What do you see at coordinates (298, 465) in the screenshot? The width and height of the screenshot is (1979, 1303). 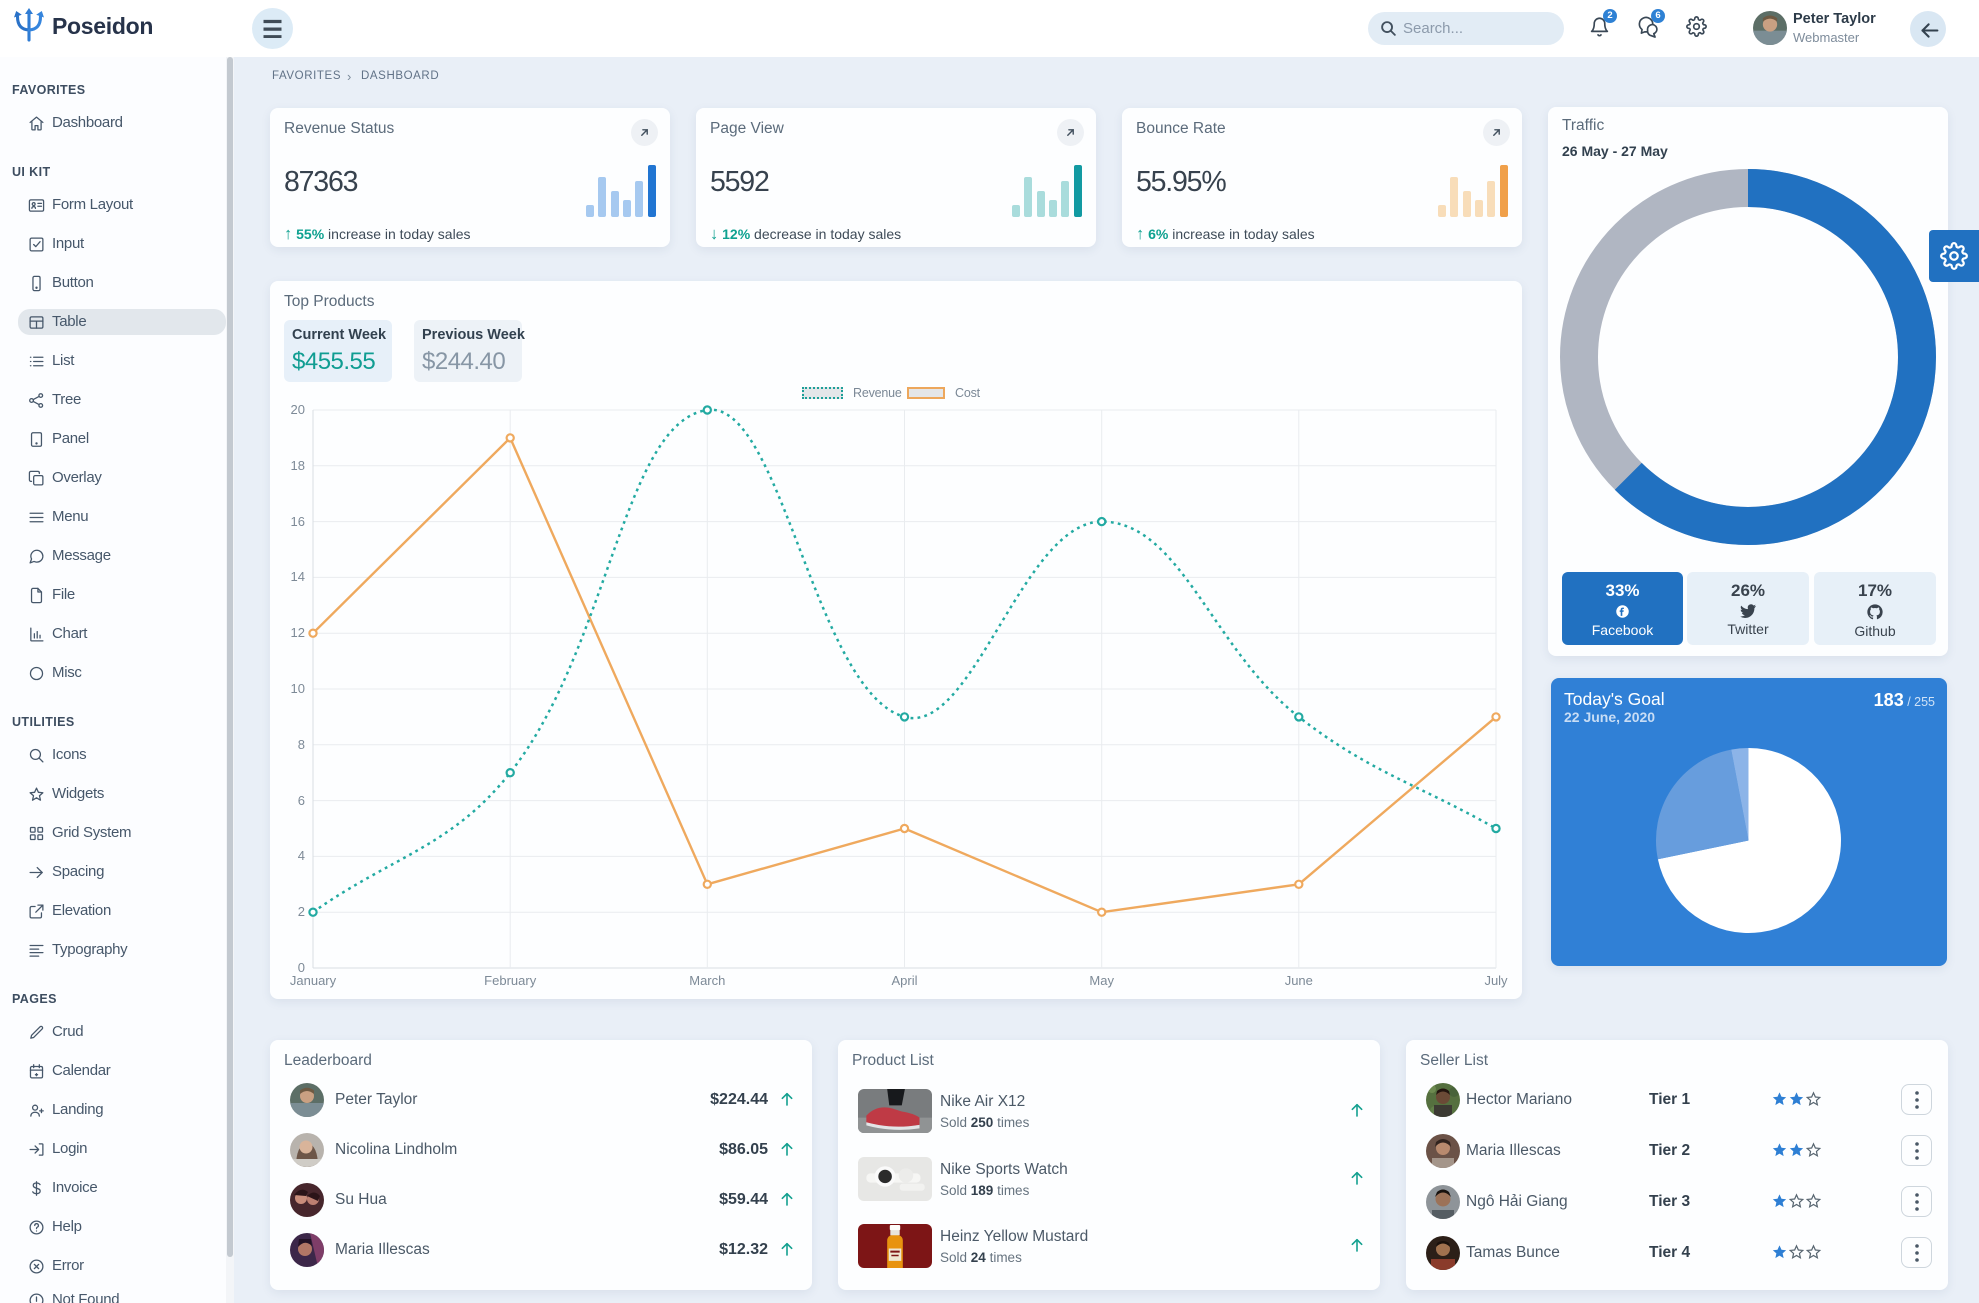 I see `svg-text: 18` at bounding box center [298, 465].